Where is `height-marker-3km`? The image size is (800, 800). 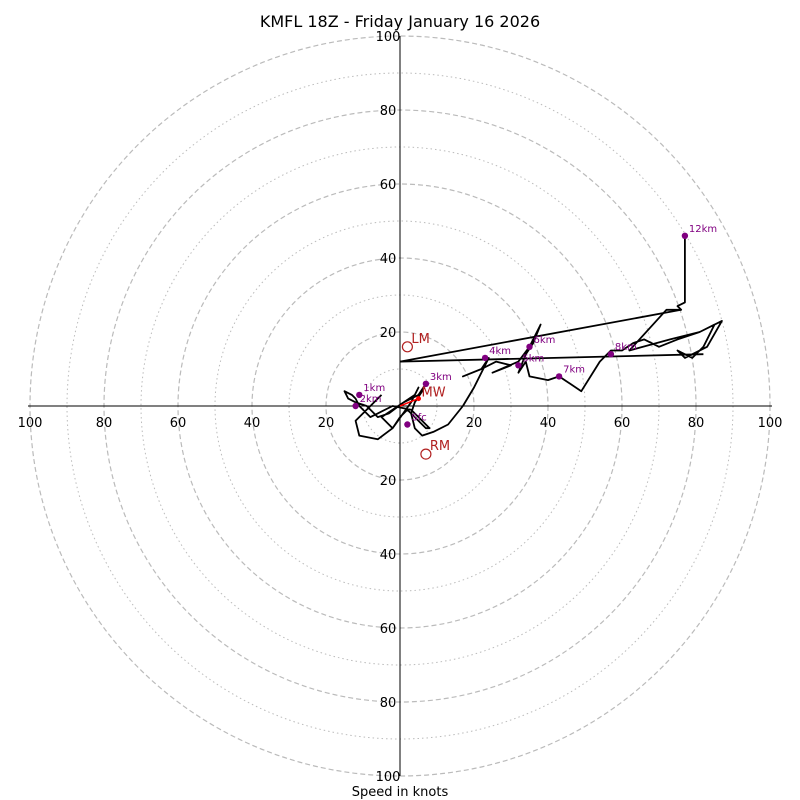
height-marker-3km is located at coordinates (426, 383).